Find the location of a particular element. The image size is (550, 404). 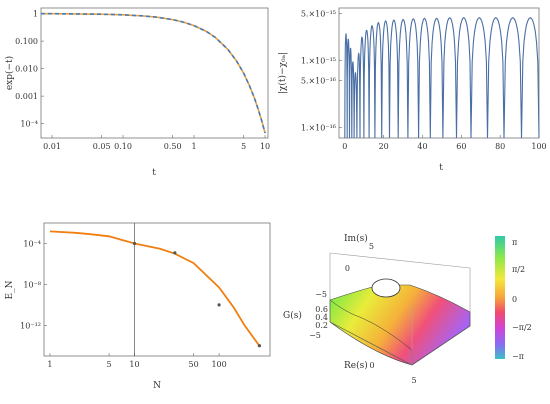

y-tick-label: 1.×10⁻¹⁵ is located at coordinates (318, 60).